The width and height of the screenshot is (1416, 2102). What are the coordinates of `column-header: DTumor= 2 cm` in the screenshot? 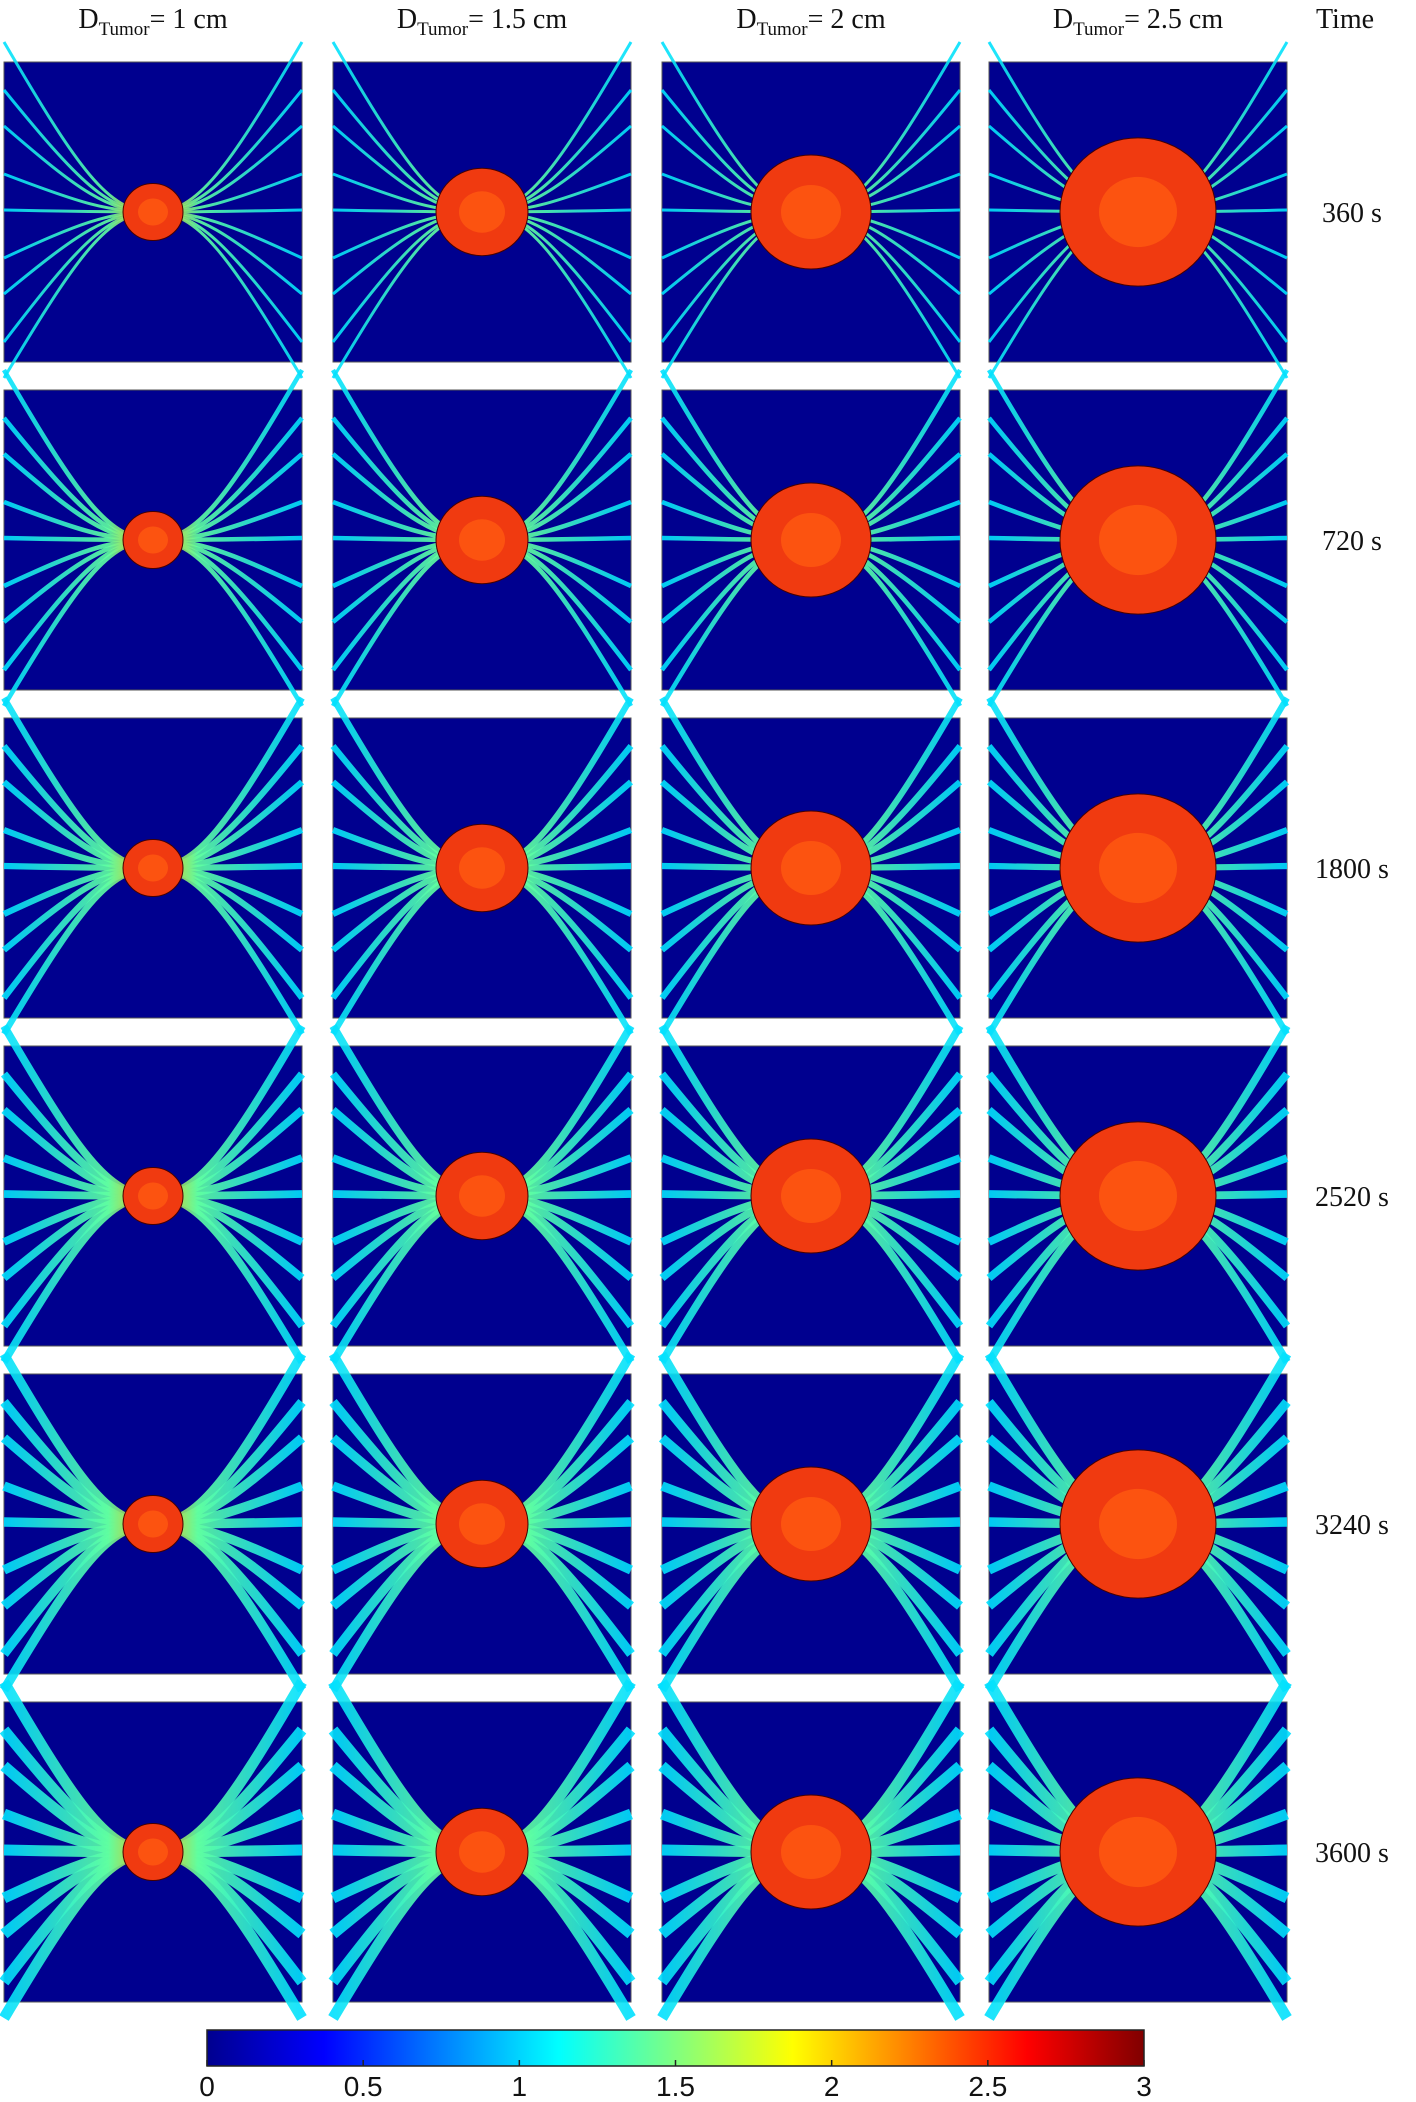 It's located at (811, 22).